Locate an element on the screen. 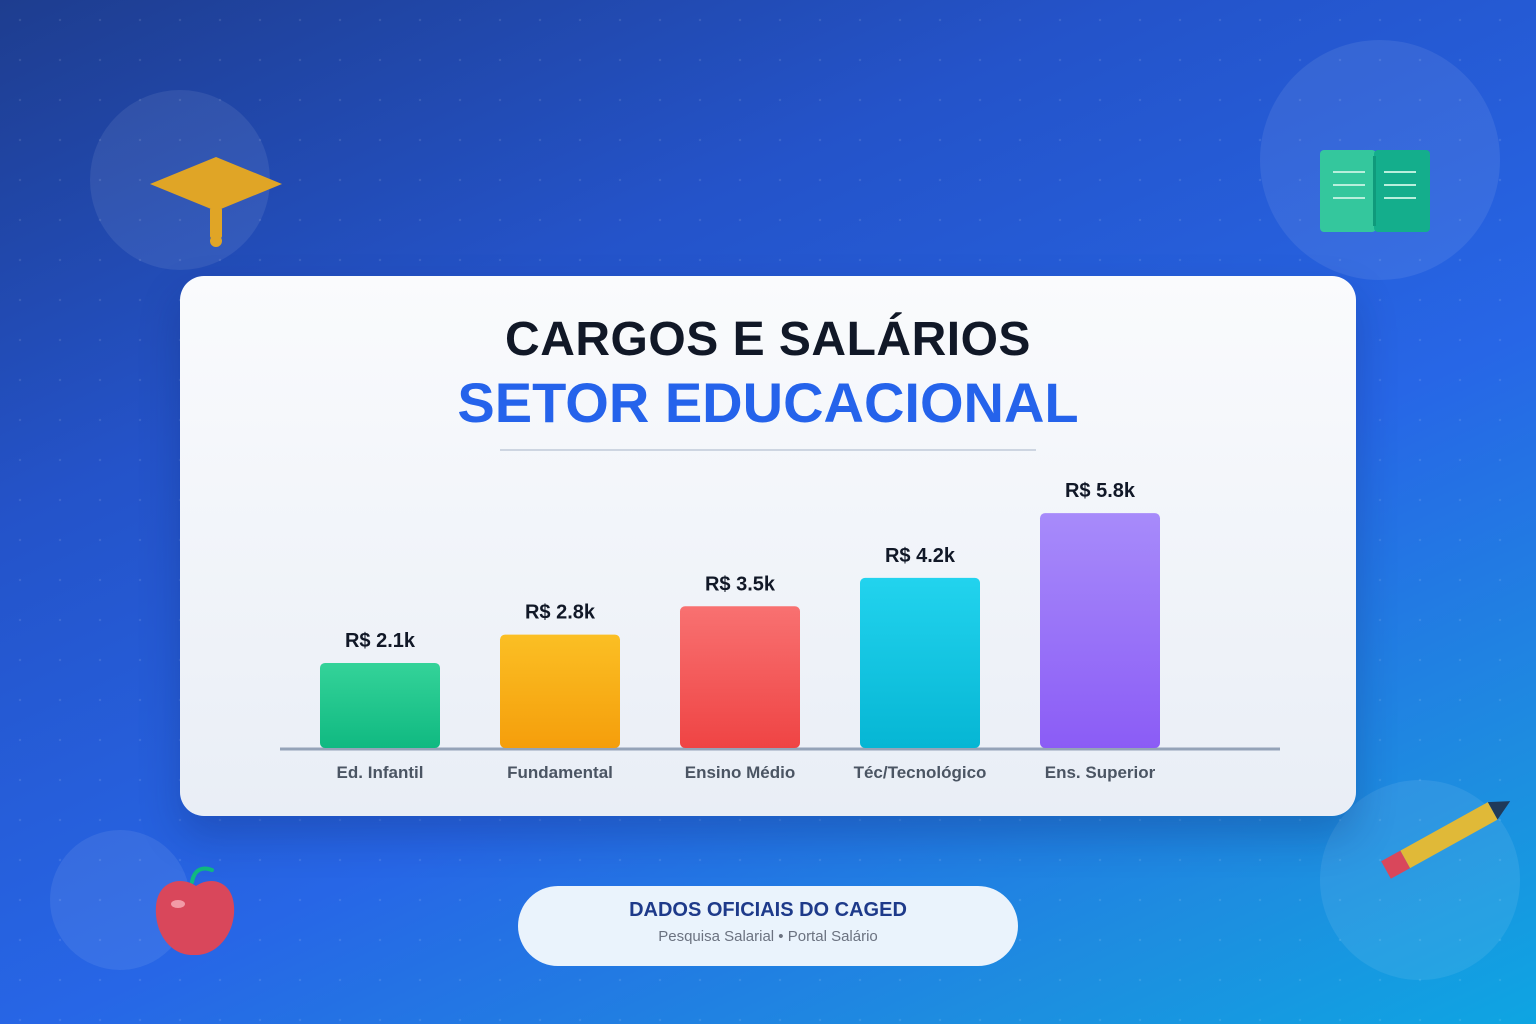  bar-value-label-2: R$ 2.8k is located at coordinates (560, 613).